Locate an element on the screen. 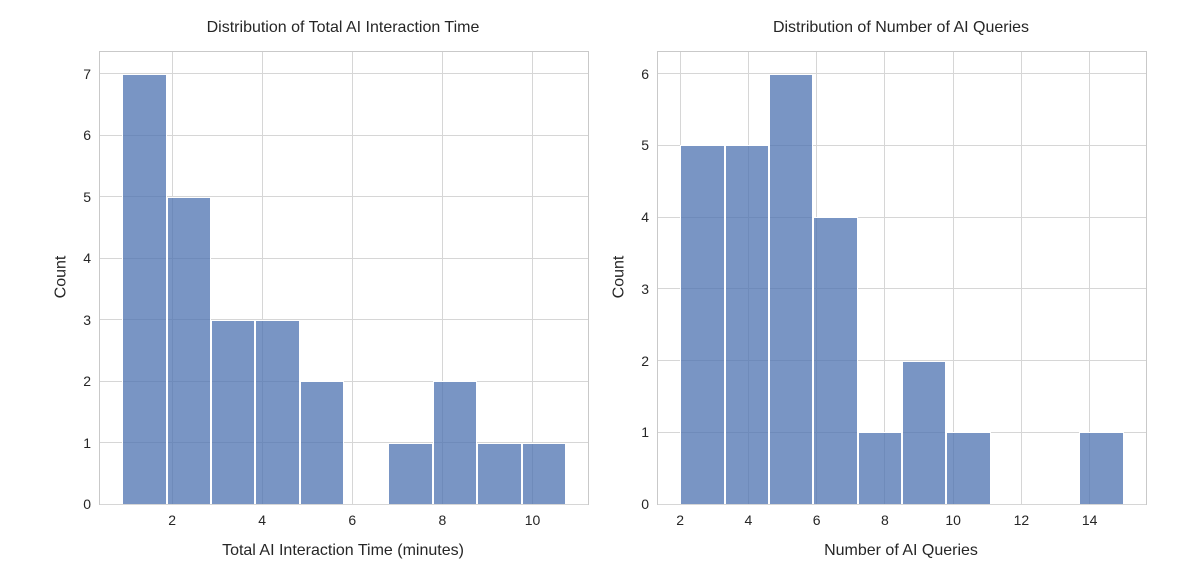 The height and width of the screenshot is (579, 1197). x-tick-label: 14 is located at coordinates (1089, 520).